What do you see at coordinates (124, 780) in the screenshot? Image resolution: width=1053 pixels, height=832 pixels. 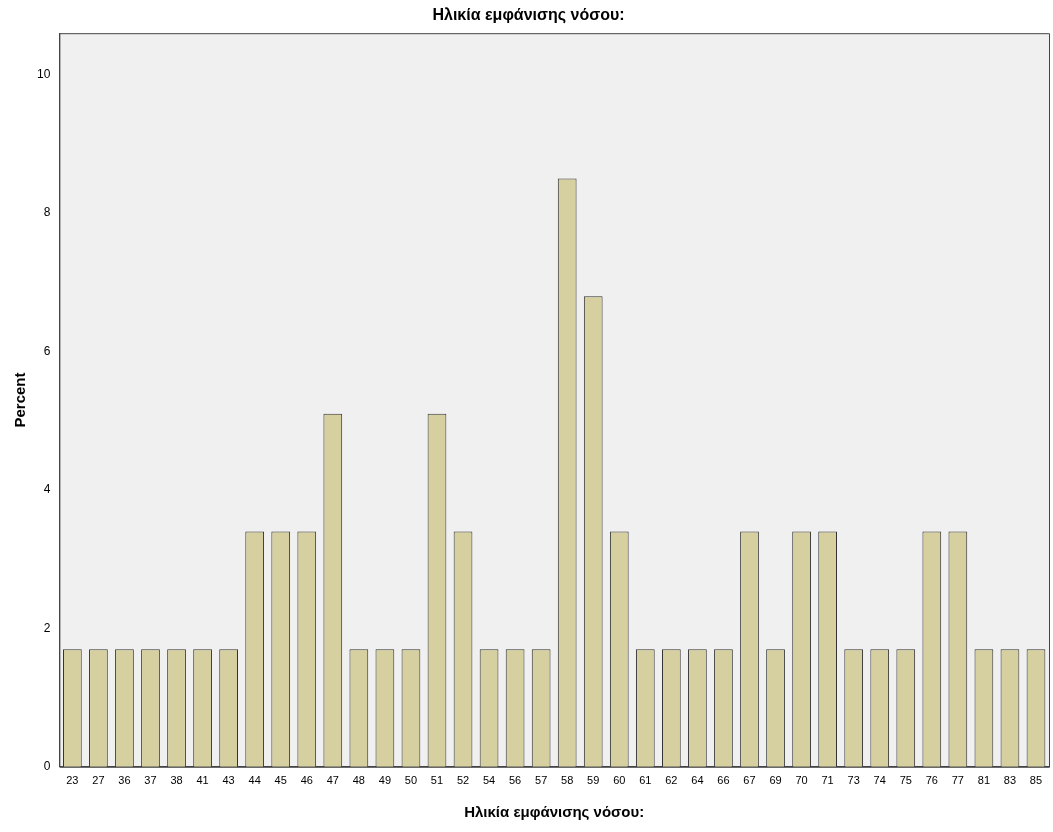 I see `x-tick-label: 36` at bounding box center [124, 780].